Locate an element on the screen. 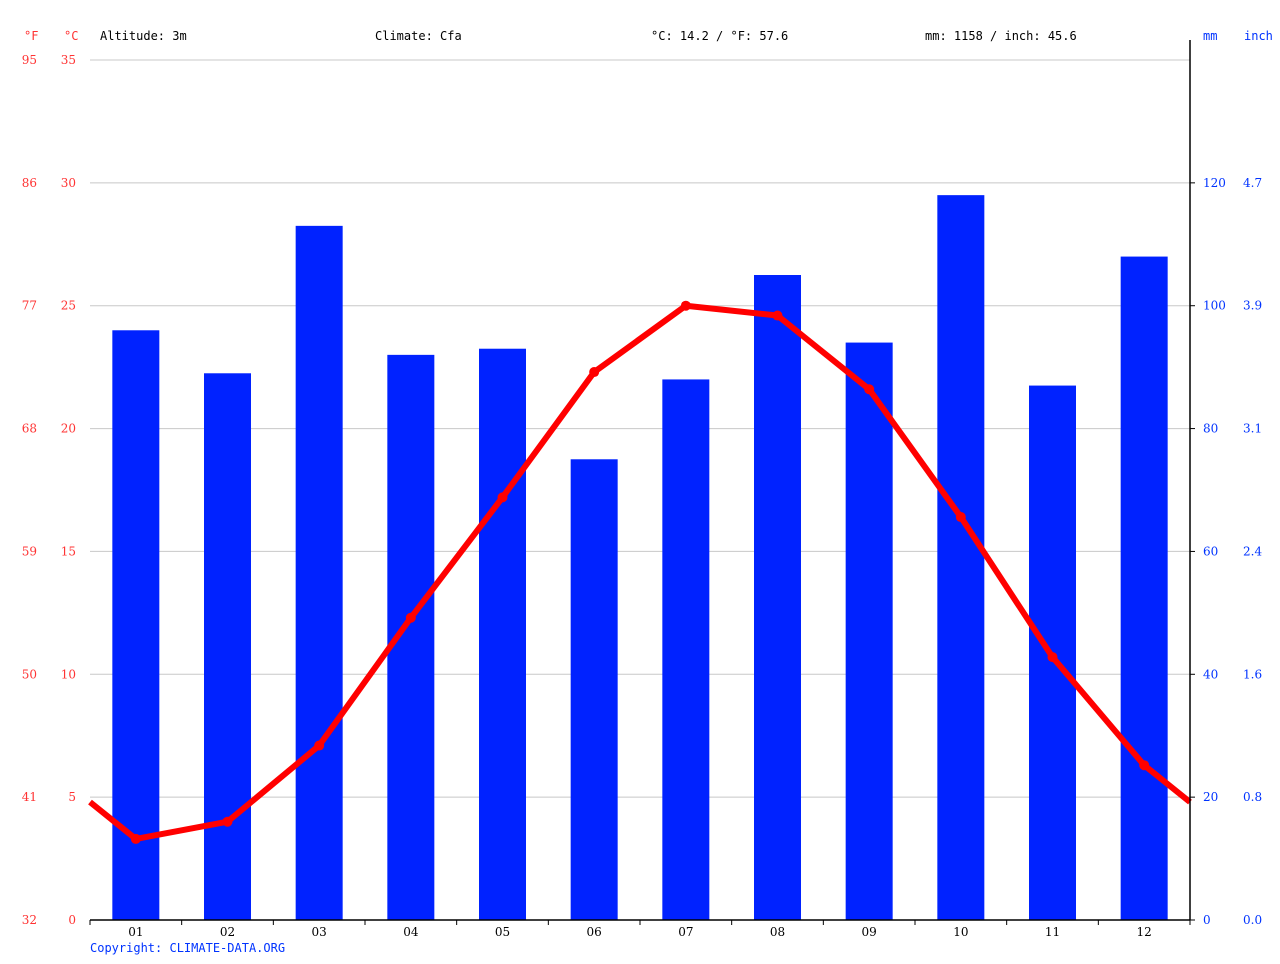 Image resolution: width=1280 pixels, height=964 pixels. celsius-tick-label: 30 is located at coordinates (68, 183).